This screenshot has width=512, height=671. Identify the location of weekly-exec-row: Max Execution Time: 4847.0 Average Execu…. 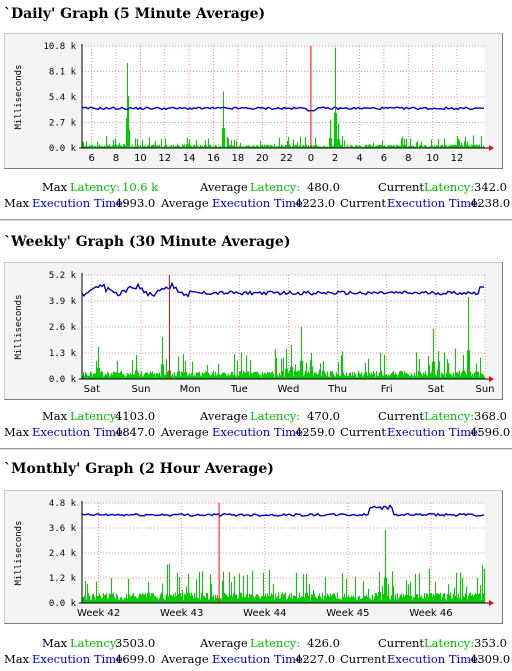
(256, 433).